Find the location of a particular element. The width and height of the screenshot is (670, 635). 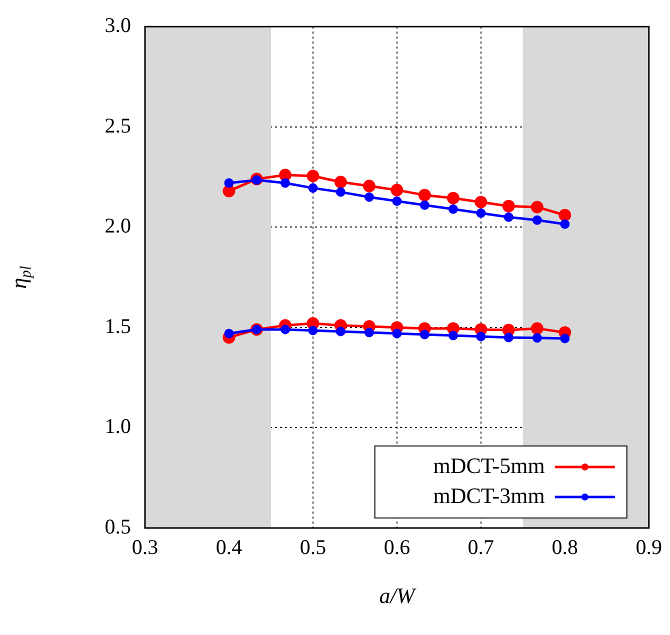

x-tick-label: 0.7 is located at coordinates (481, 547).